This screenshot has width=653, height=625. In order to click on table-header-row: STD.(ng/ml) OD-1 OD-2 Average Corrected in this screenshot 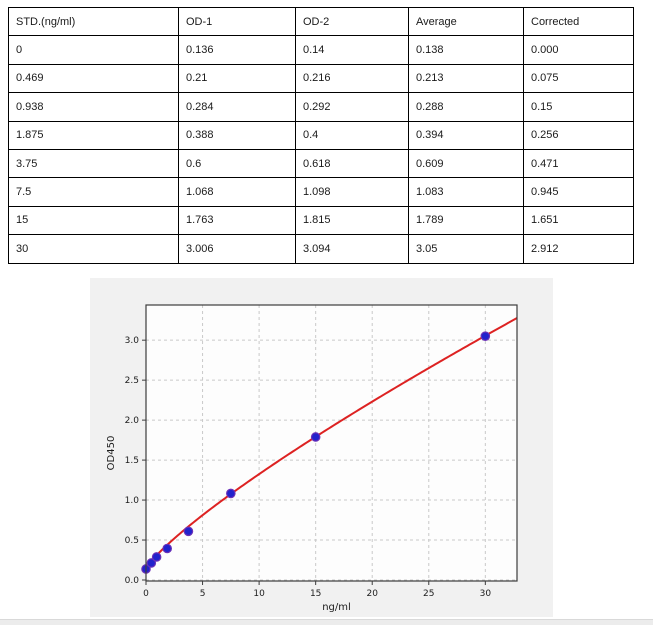, I will do `click(321, 21)`.